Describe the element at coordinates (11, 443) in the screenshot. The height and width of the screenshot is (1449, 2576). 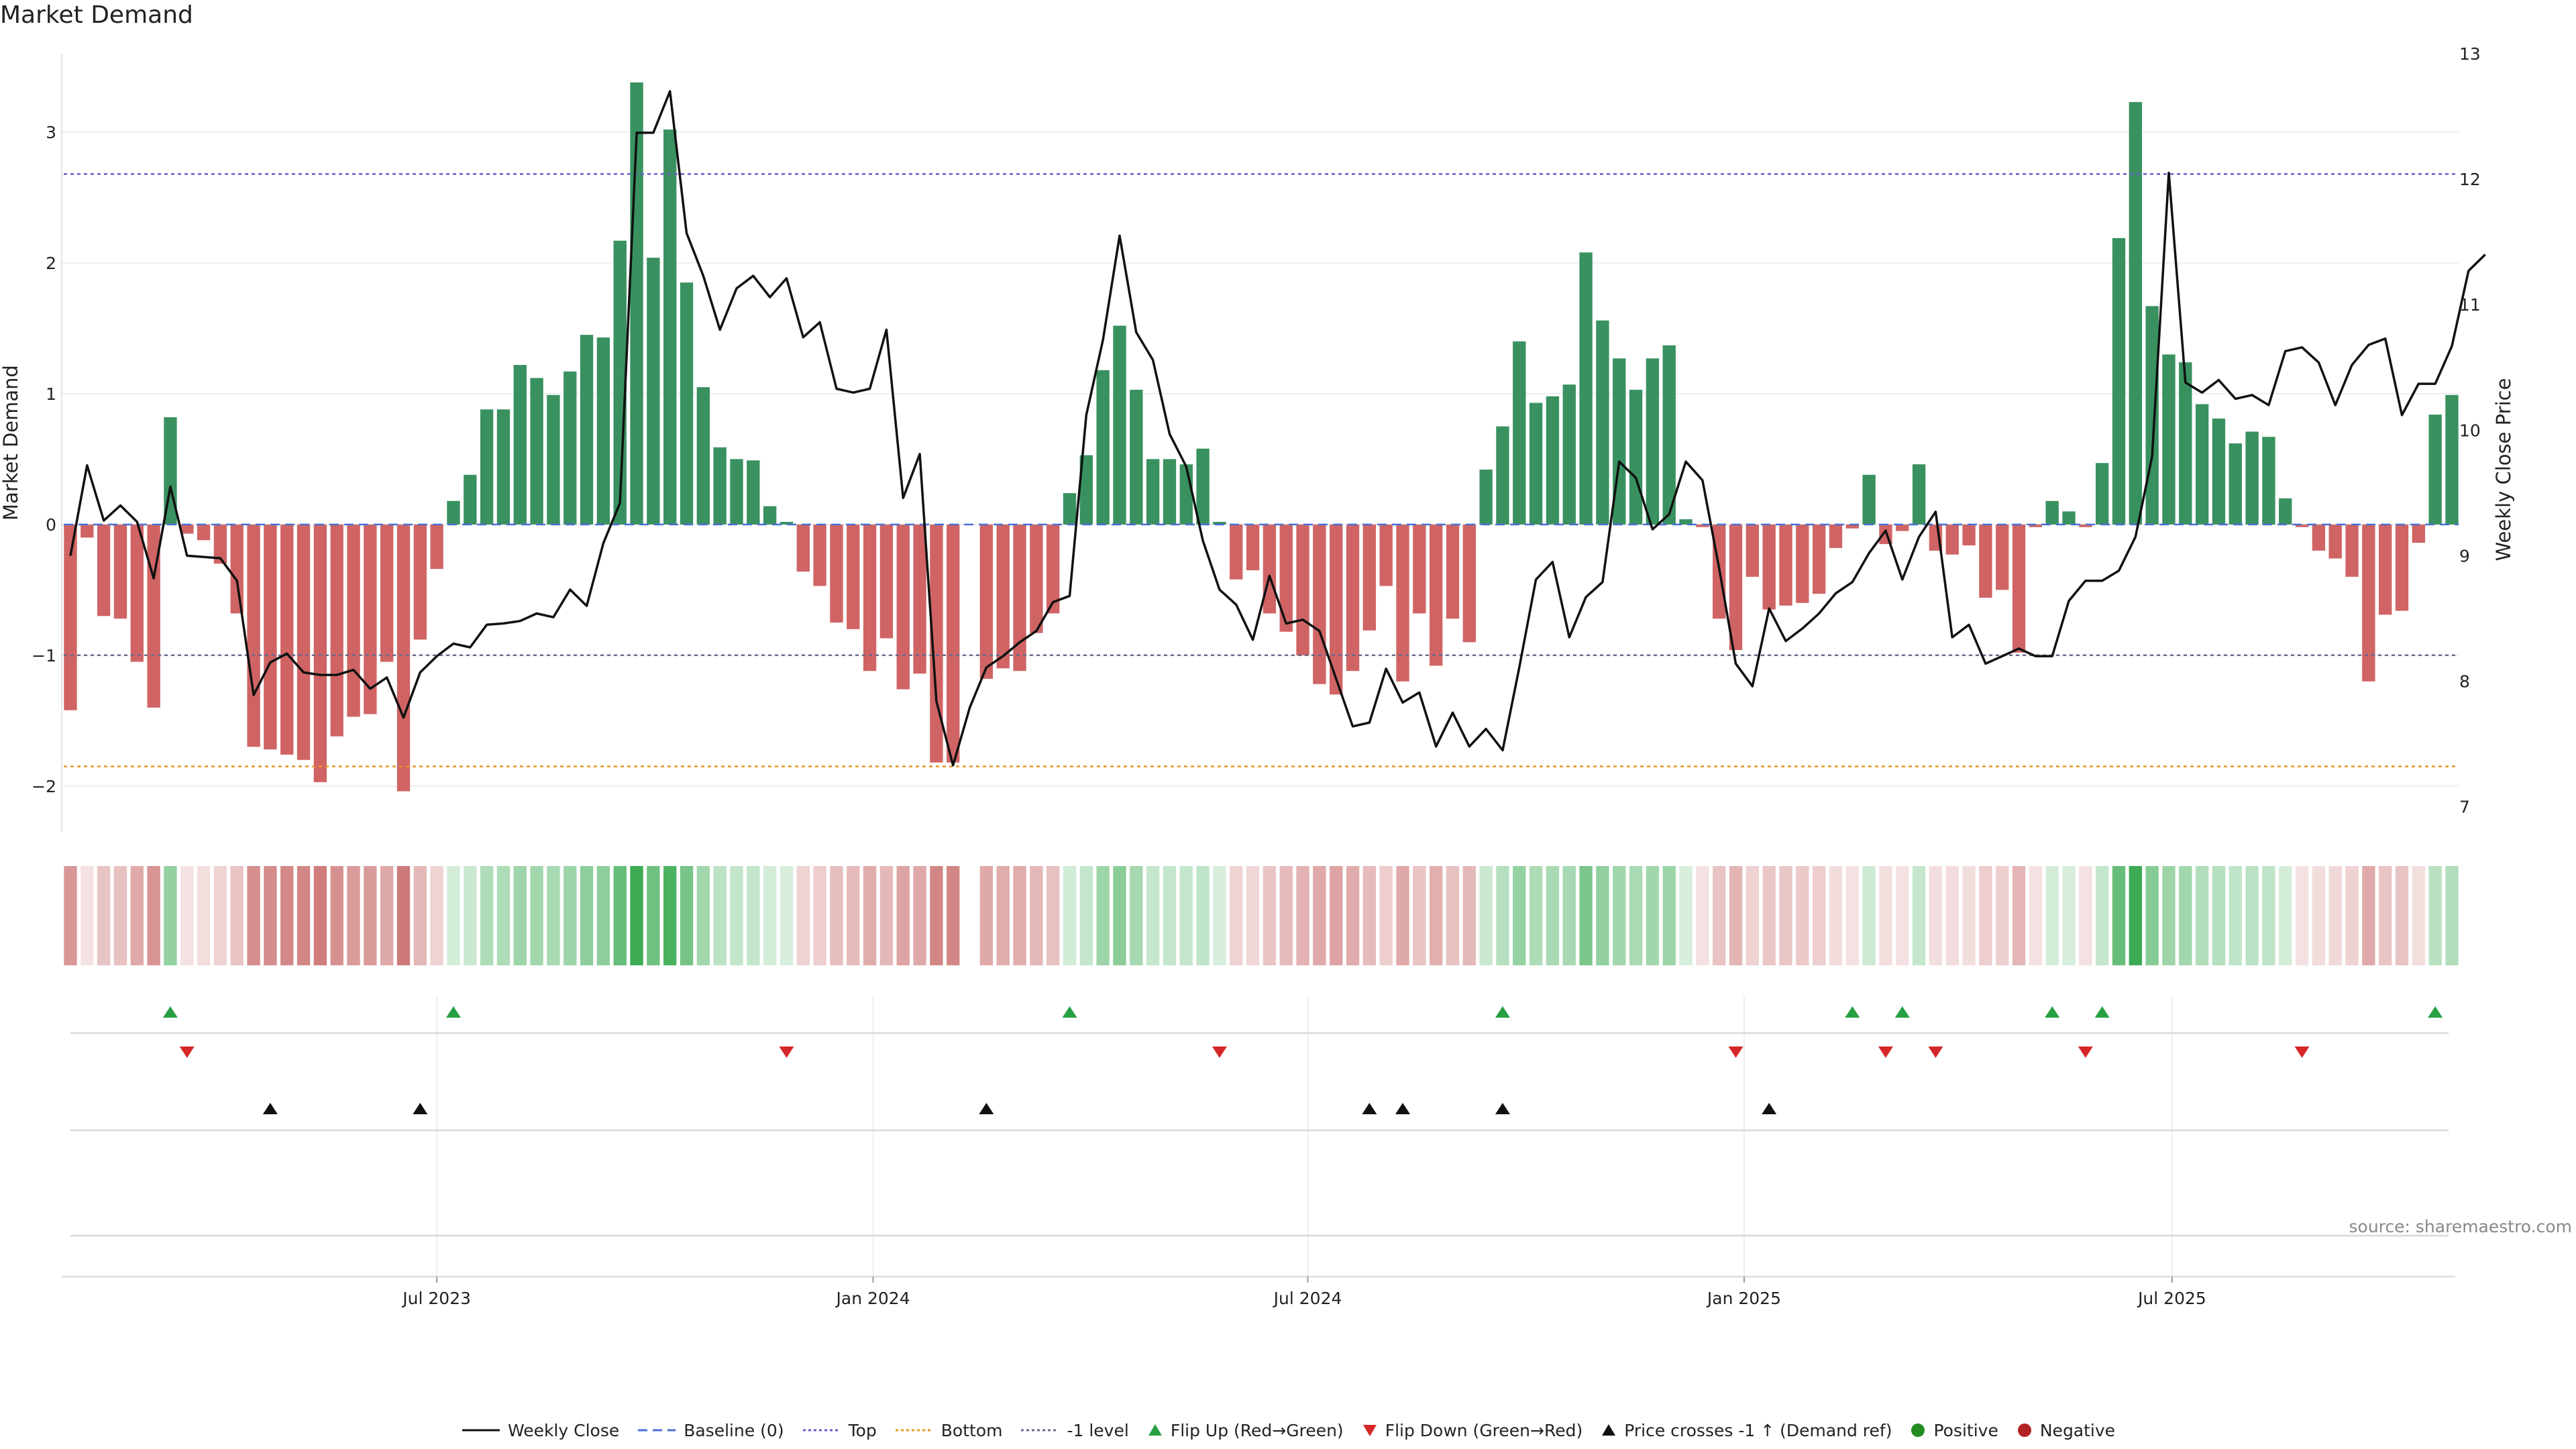
I see `y-axis-label: Market Demand` at that location.